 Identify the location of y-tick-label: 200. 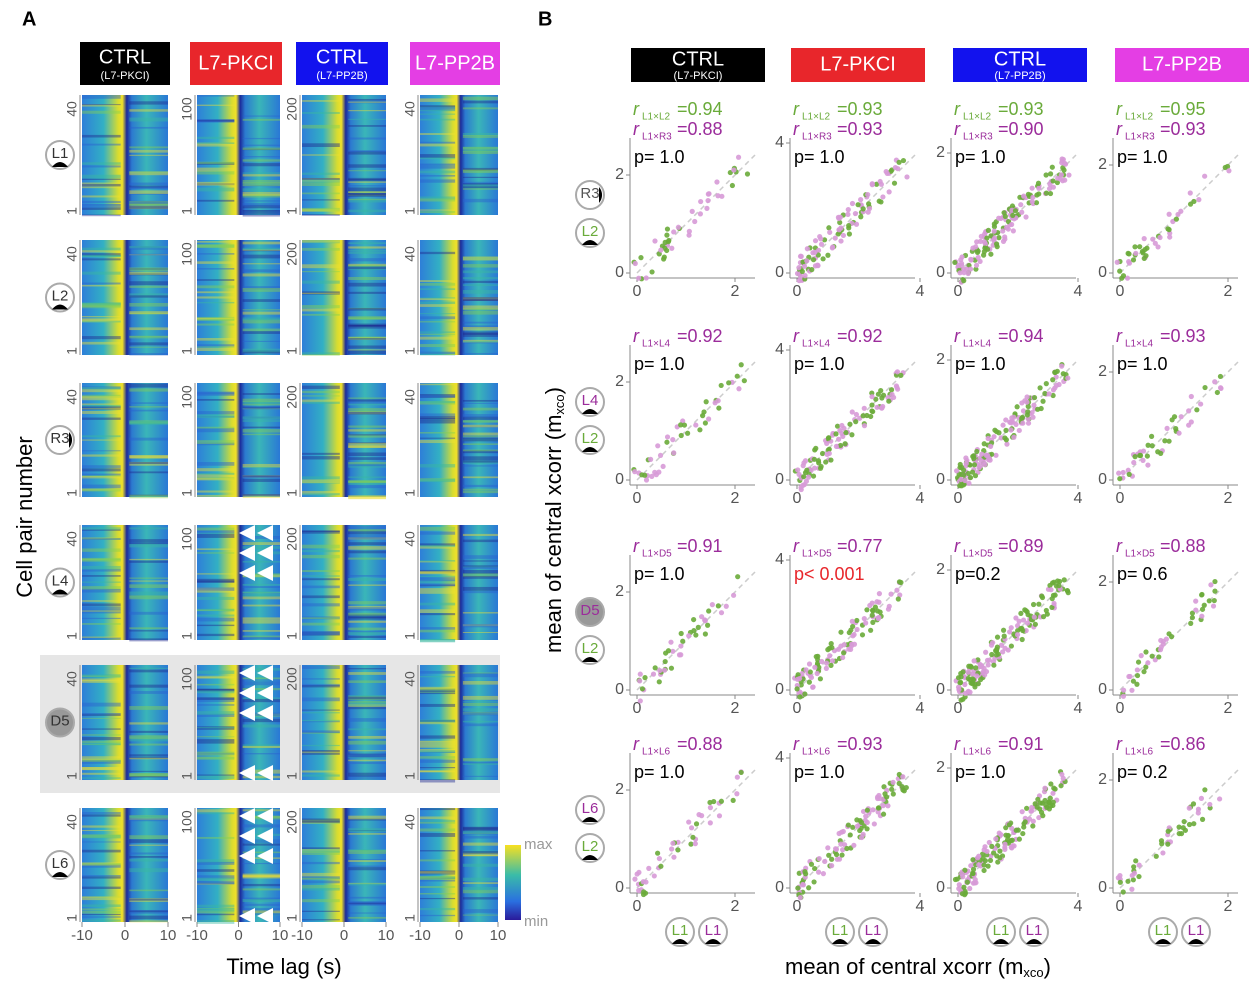
(292, 254).